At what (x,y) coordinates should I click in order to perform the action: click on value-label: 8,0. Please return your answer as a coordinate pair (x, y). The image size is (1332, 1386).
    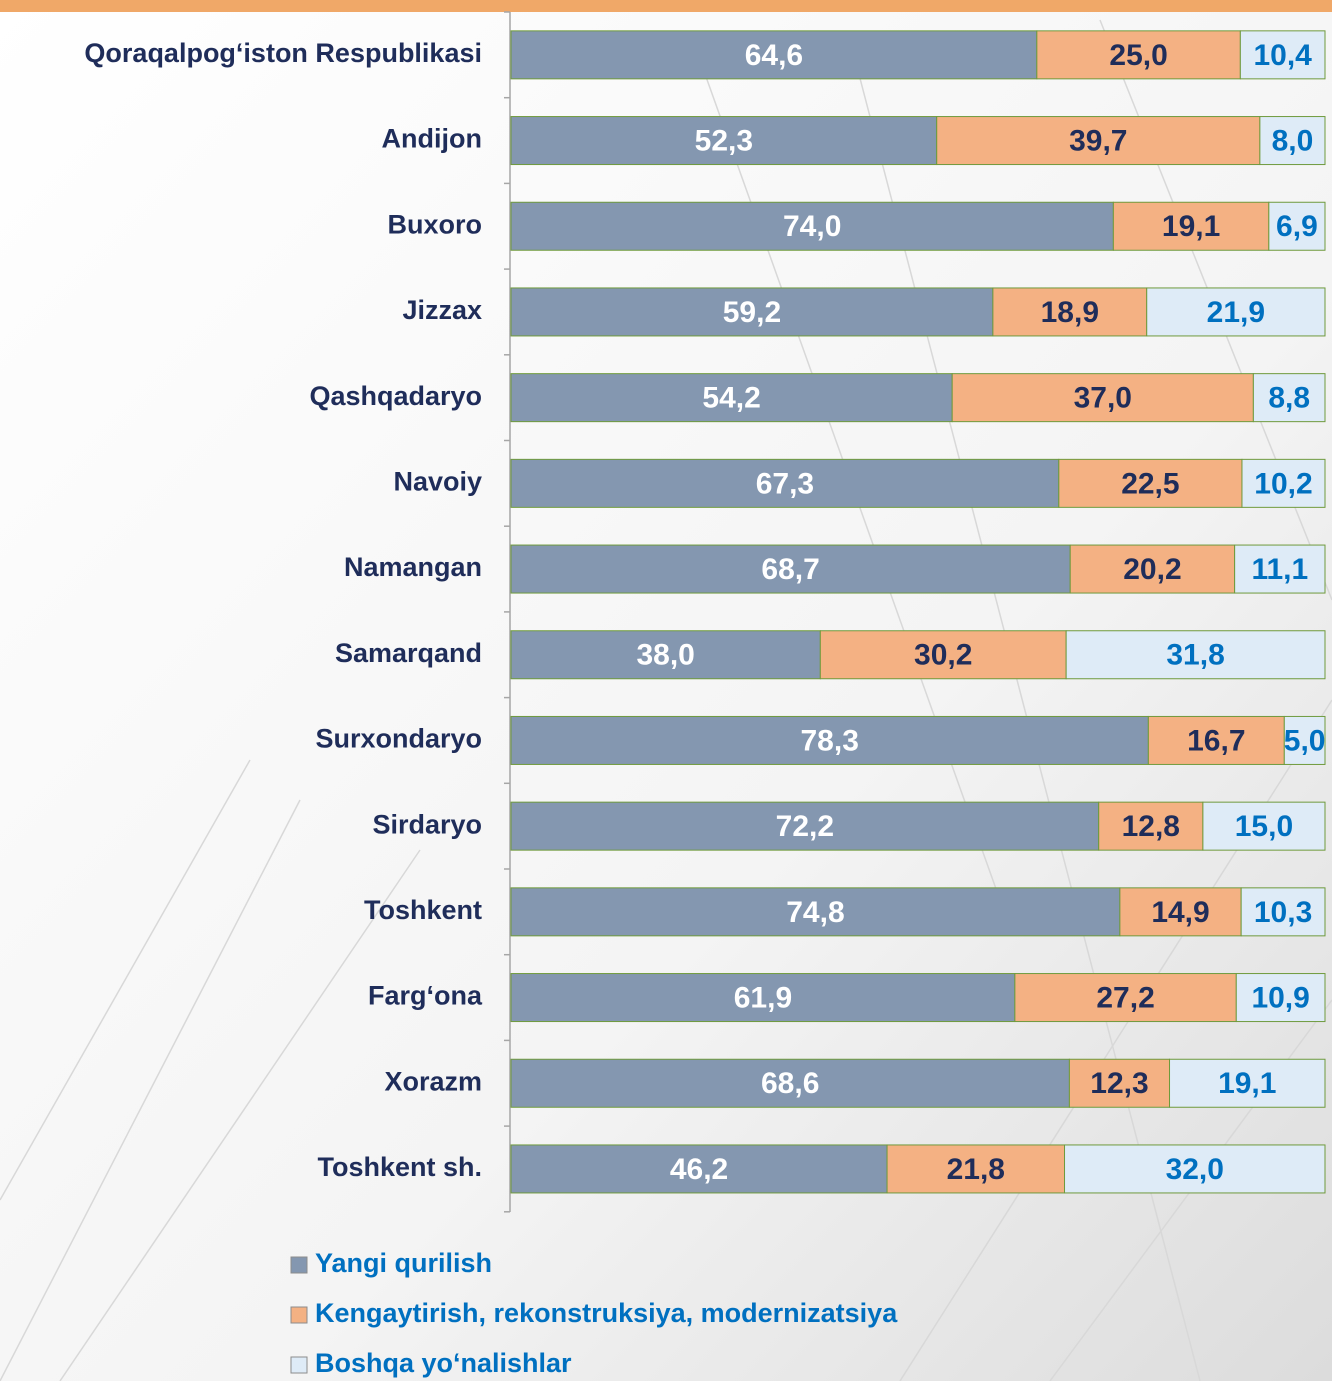
    Looking at the image, I should click on (1293, 140).